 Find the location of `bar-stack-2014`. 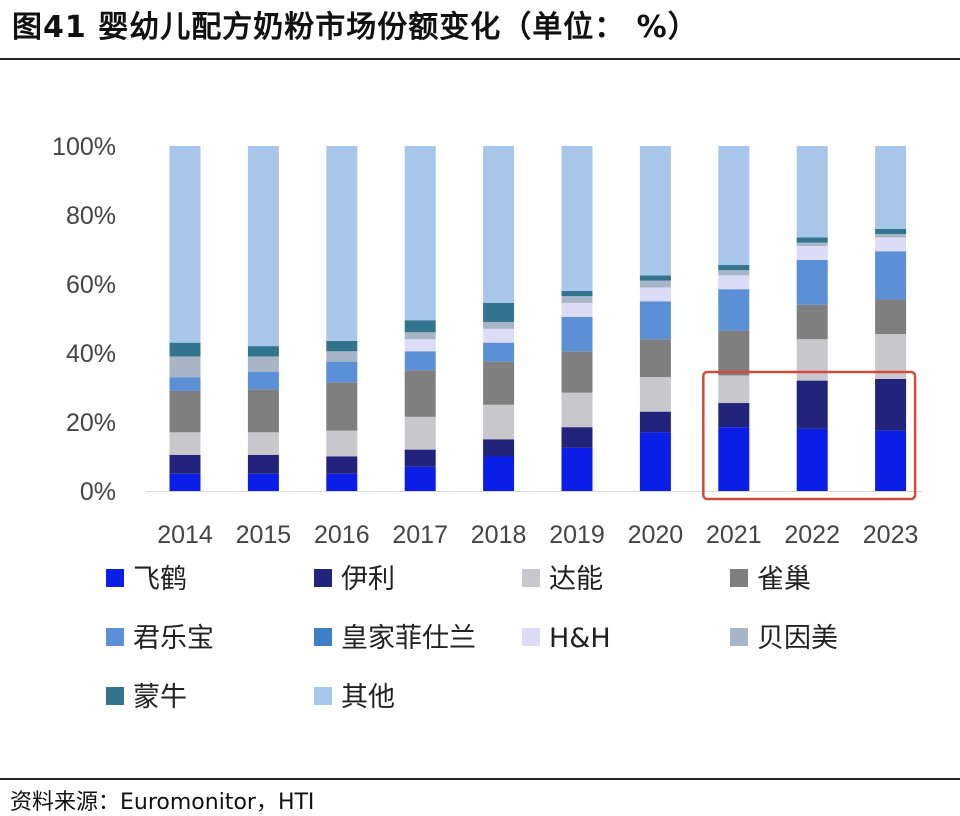

bar-stack-2014 is located at coordinates (185, 318).